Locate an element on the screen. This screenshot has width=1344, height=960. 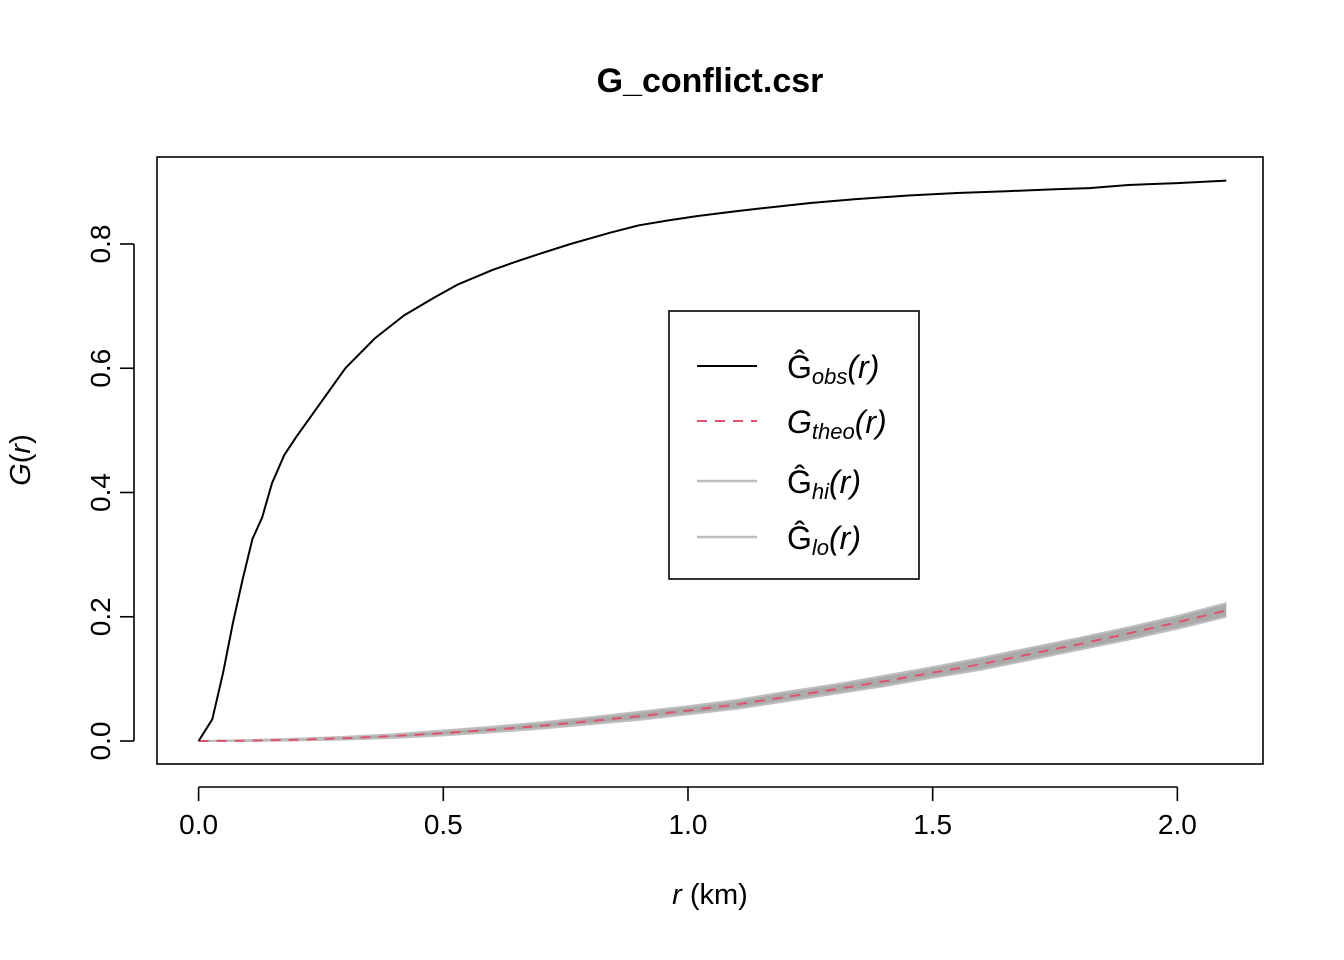
x-axis-label-var: r is located at coordinates (677, 895).